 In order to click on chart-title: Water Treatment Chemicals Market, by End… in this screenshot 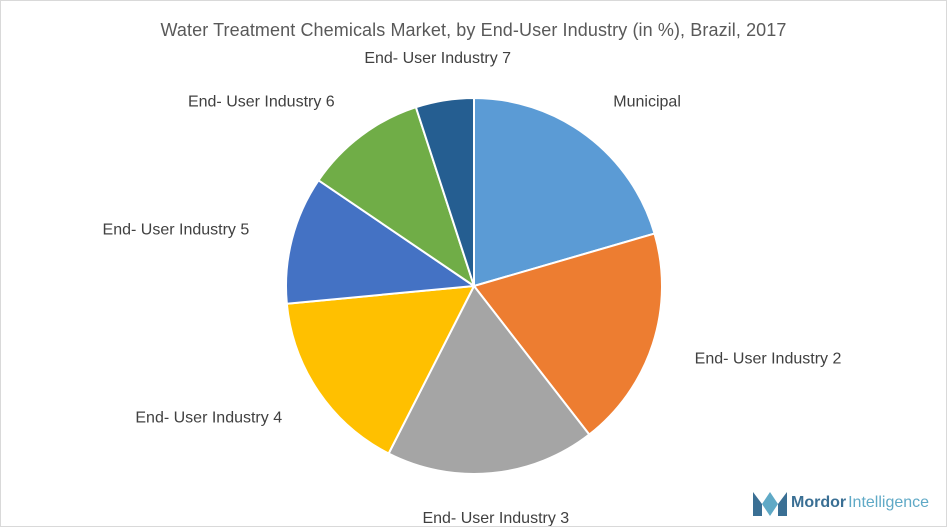, I will do `click(473, 30)`.